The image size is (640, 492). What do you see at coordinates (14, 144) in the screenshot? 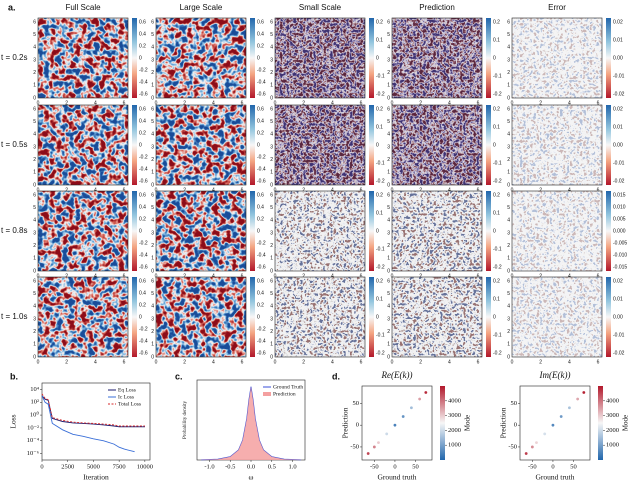
I see `row-label: t = 0.5s` at bounding box center [14, 144].